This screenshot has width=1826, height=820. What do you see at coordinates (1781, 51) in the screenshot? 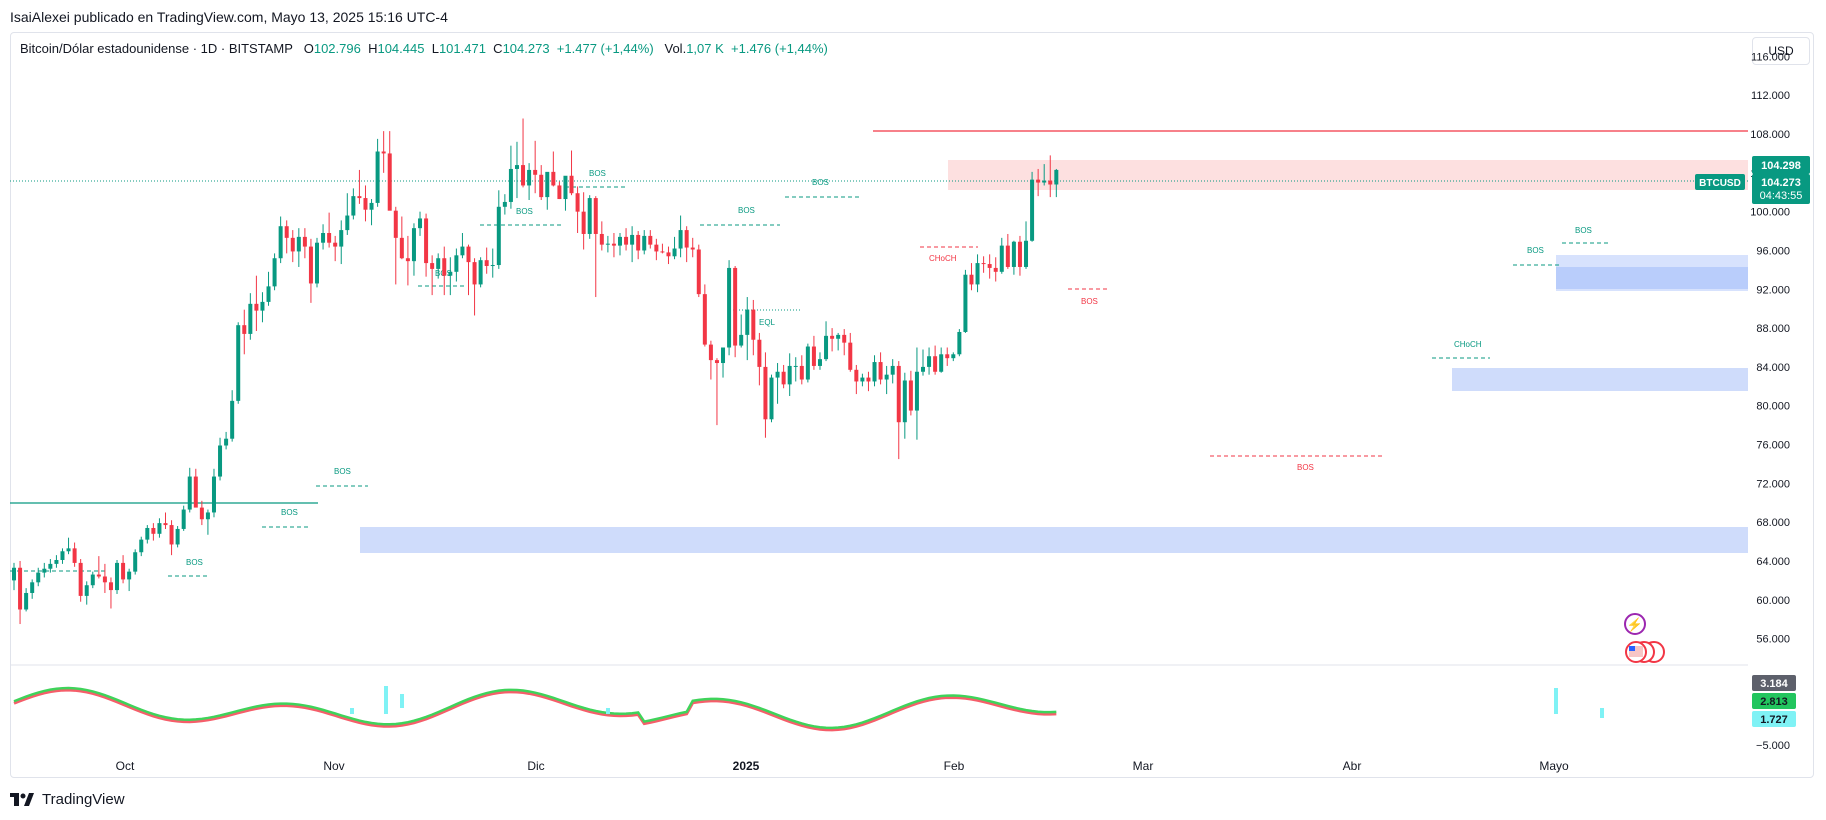
I see `currency-button: USD` at bounding box center [1781, 51].